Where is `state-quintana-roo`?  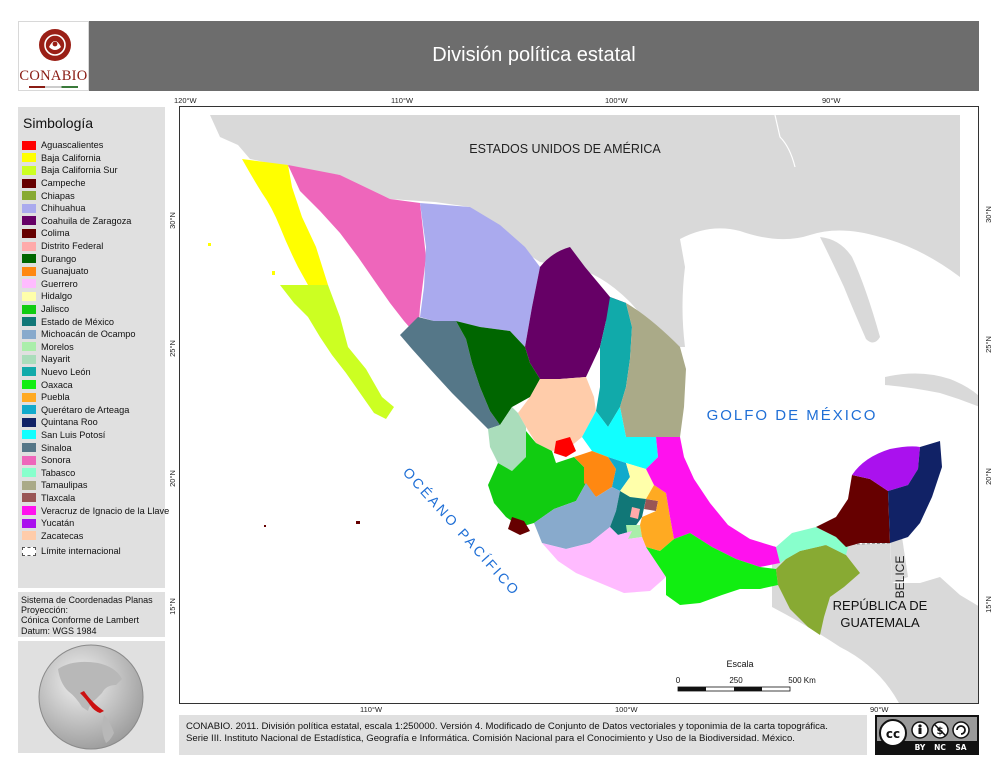
state-quintana-roo is located at coordinates (915, 492).